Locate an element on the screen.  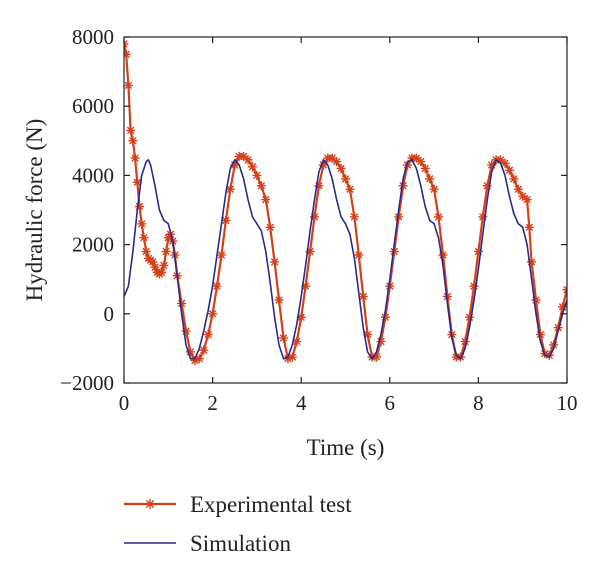
y-tick-label: −2000 is located at coordinates (87, 383).